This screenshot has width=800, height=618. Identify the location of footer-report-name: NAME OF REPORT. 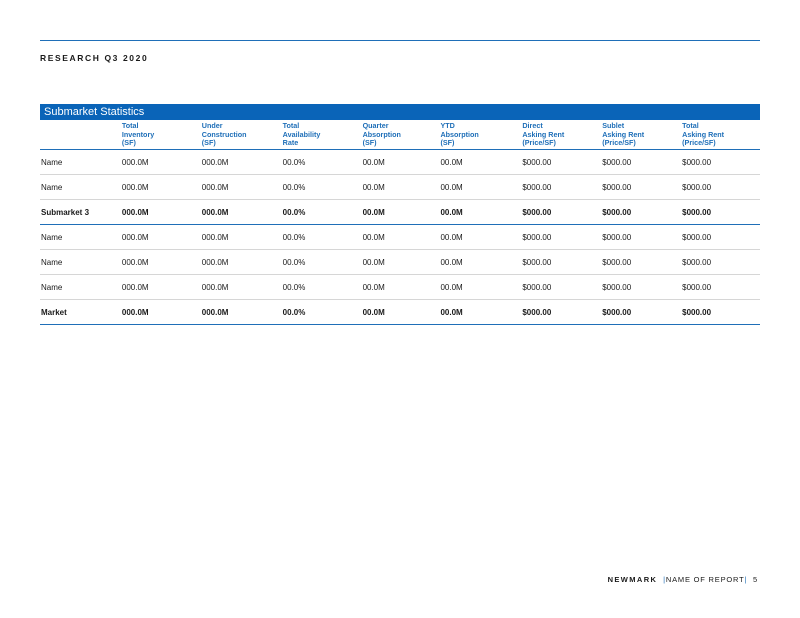
(705, 579).